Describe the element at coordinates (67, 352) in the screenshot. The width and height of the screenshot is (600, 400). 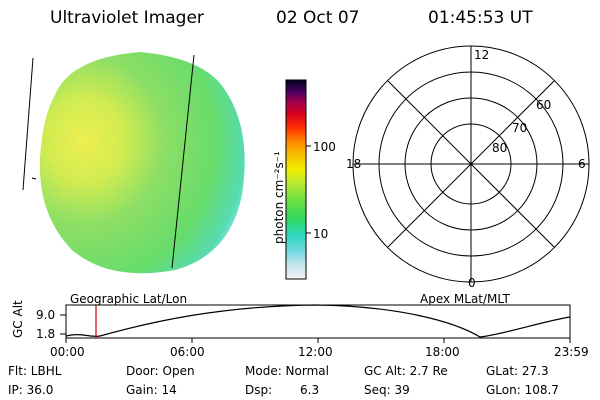
I see `x-tick-0000: 00:00` at that location.